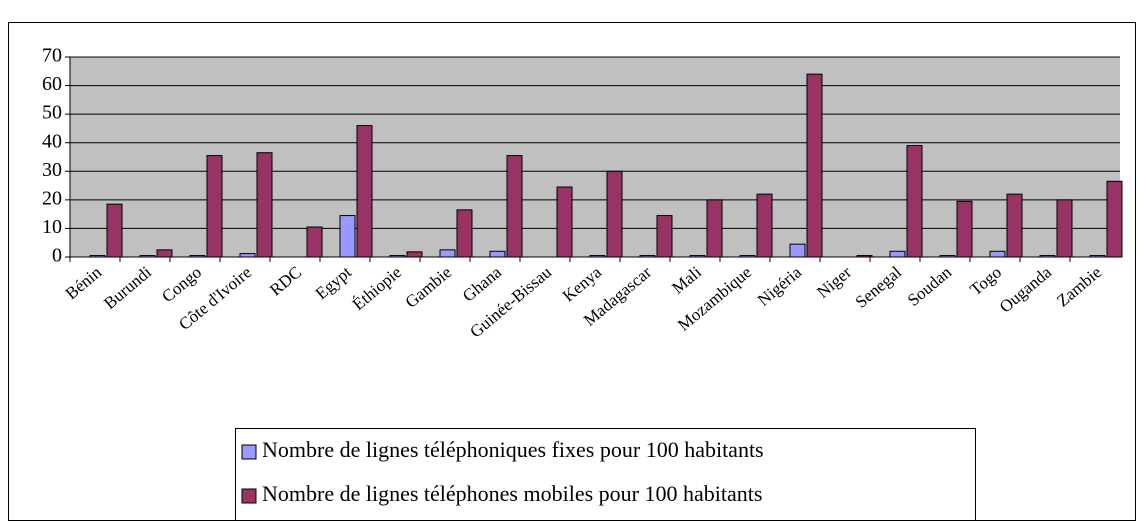 The image size is (1137, 522). What do you see at coordinates (52, 198) in the screenshot?
I see `y-tick-label: 20` at bounding box center [52, 198].